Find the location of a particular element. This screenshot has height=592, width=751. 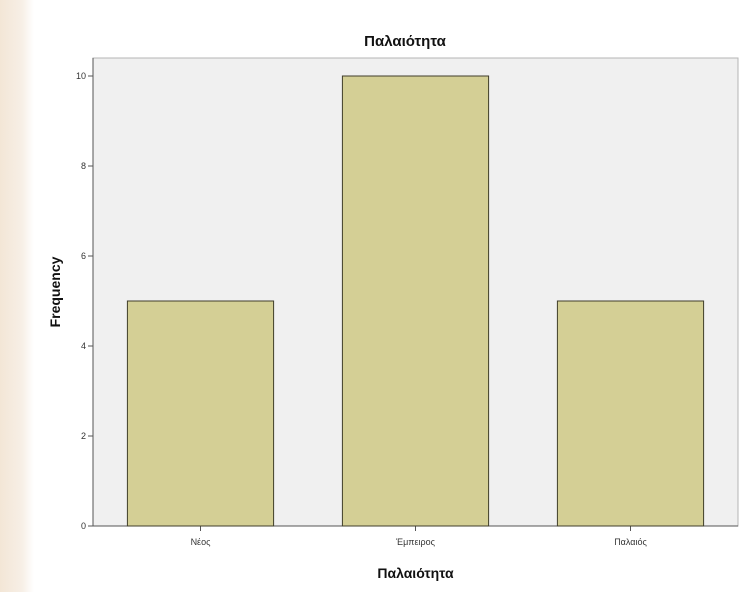

y-tick-label: 2 is located at coordinates (83, 436).